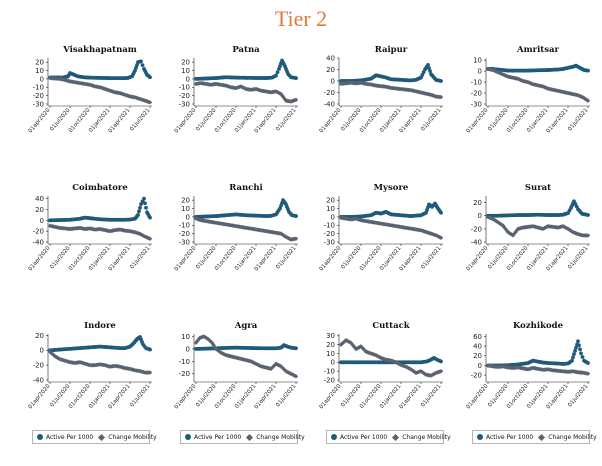 This screenshot has width=602, height=466. What do you see at coordinates (534, 437) in the screenshot?
I see `legend-col-4: Active Per 1000 Change Mobility` at bounding box center [534, 437].